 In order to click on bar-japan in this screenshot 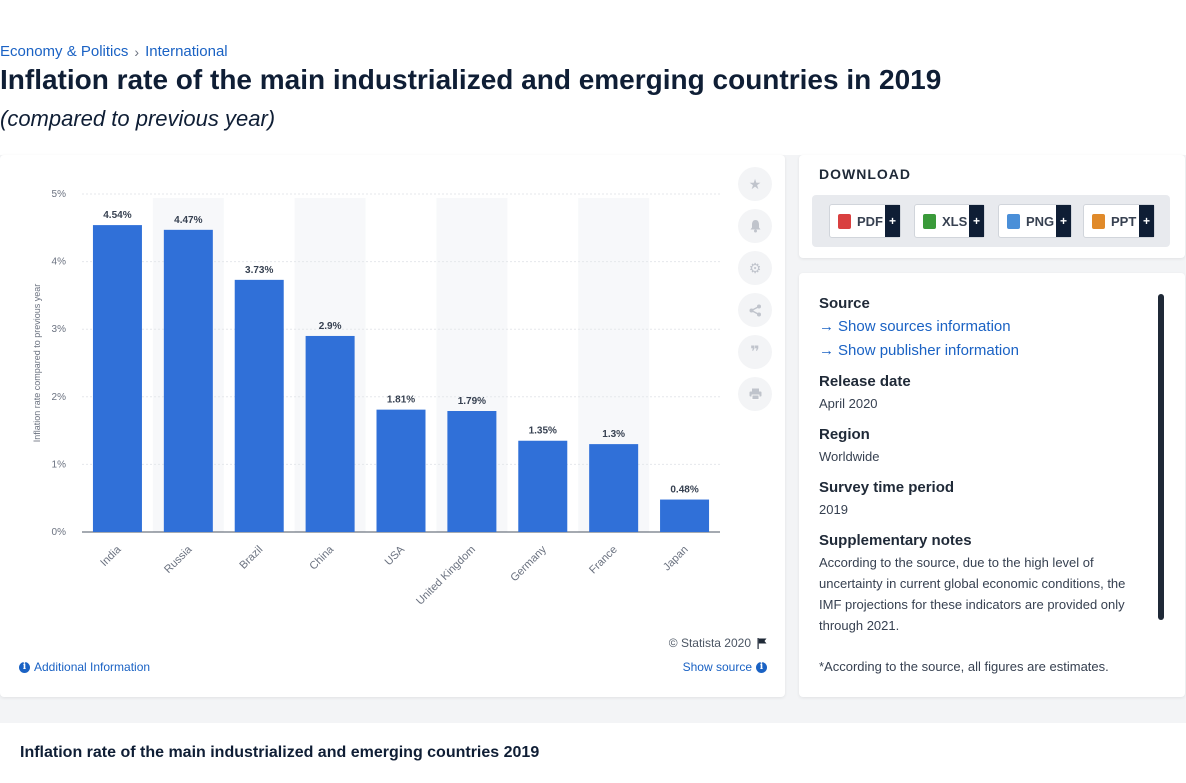, I will do `click(685, 515)`.